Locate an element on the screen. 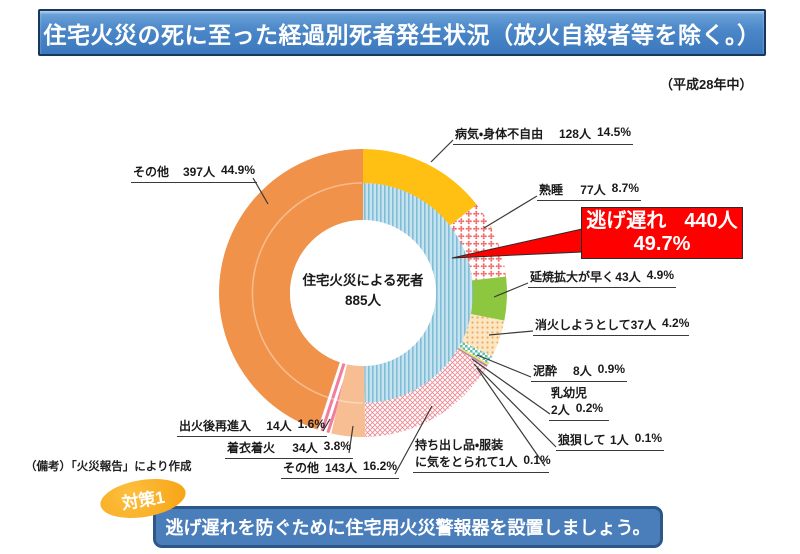  donut-center-label: 住宅火災による死者 885人 is located at coordinates (363, 291).